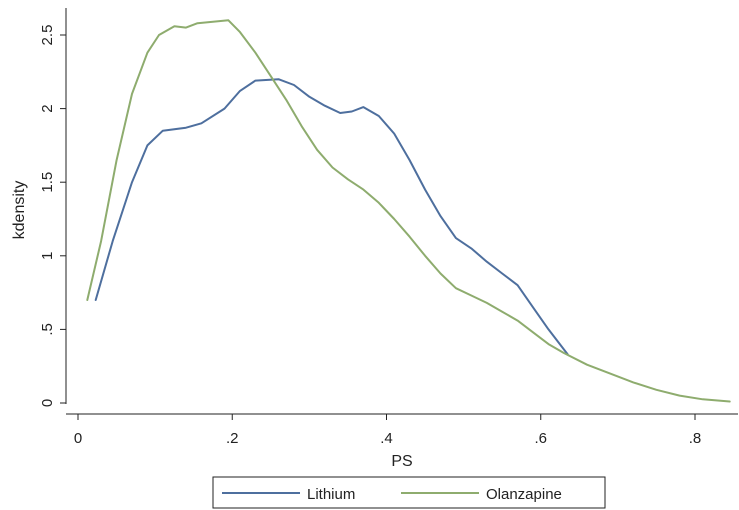 The image size is (739, 510). Describe the element at coordinates (47, 182) in the screenshot. I see `y-tick-label: 1.5` at that location.